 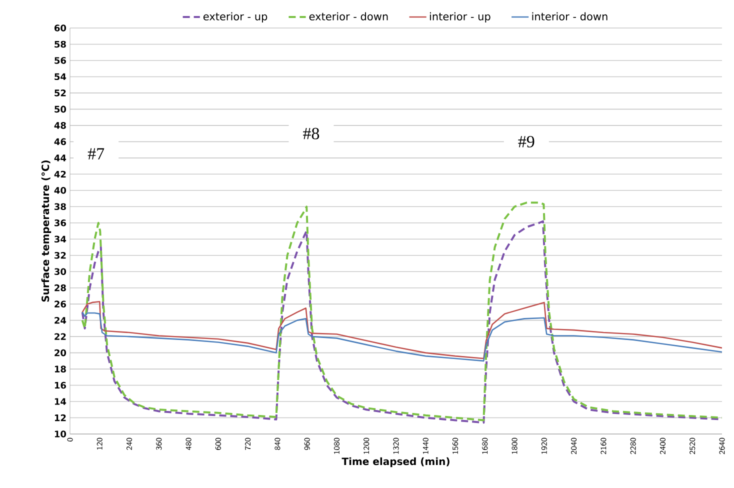 I want to click on y-tick-label: 58, so click(x=60, y=44).